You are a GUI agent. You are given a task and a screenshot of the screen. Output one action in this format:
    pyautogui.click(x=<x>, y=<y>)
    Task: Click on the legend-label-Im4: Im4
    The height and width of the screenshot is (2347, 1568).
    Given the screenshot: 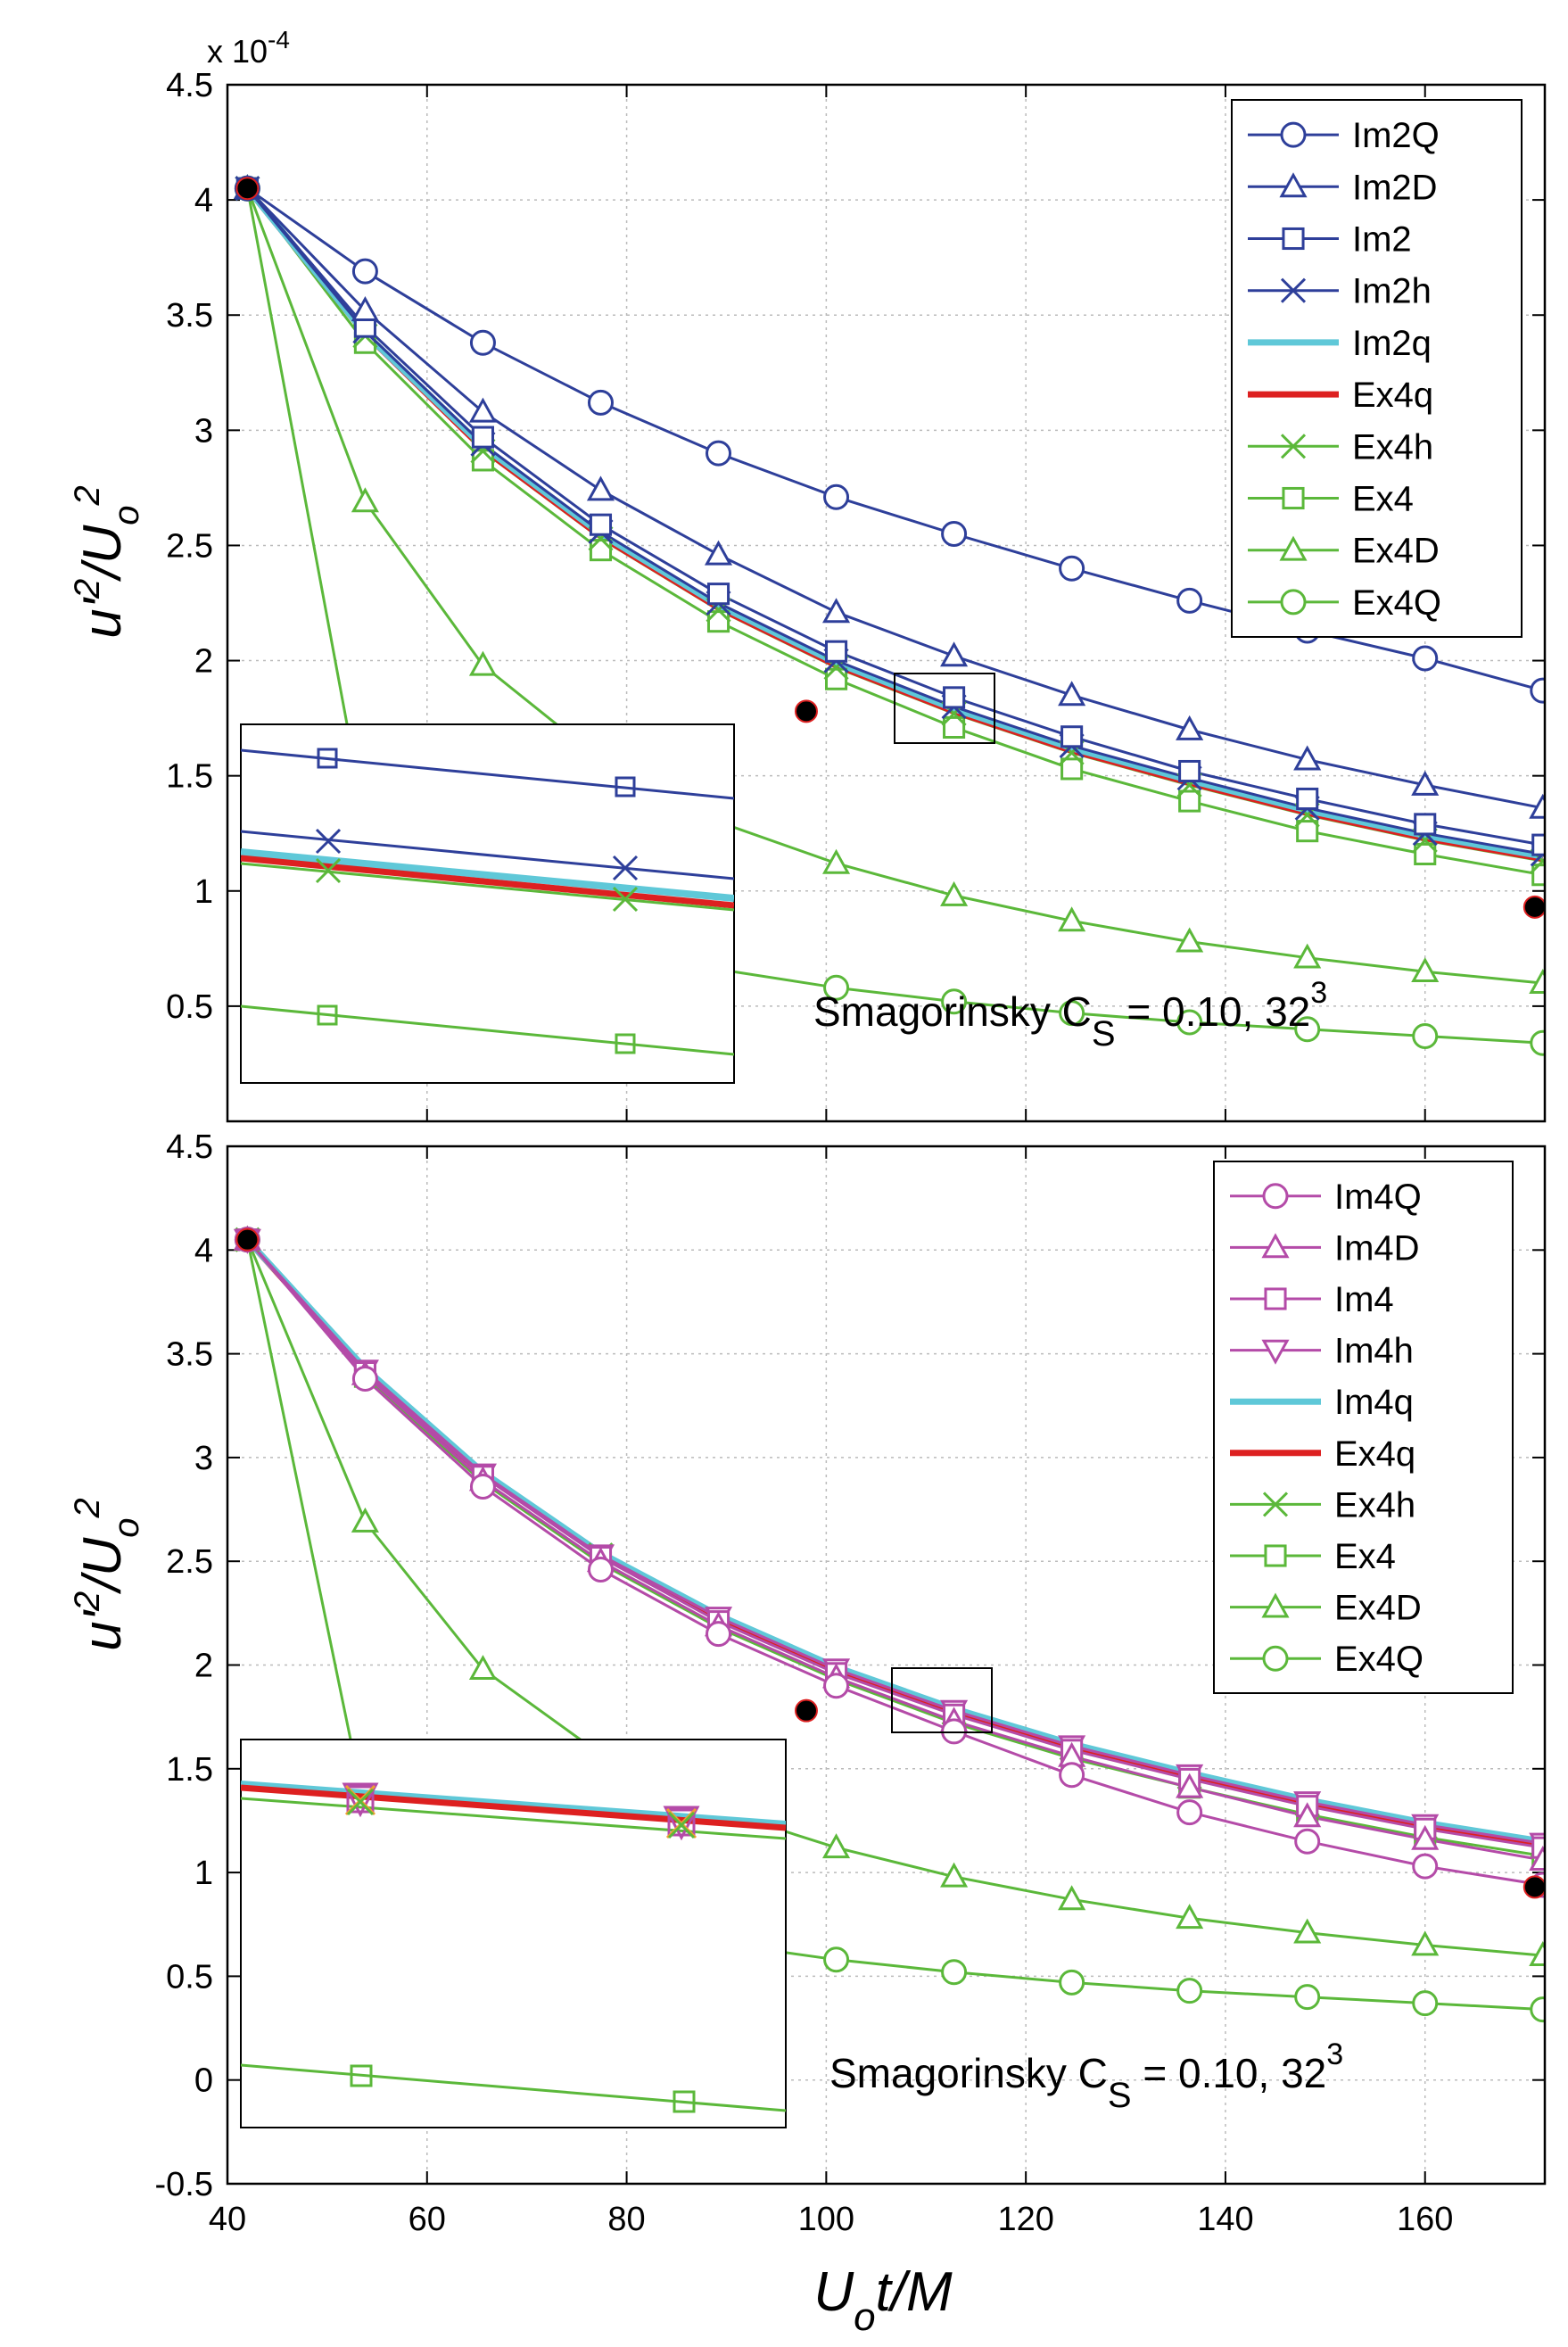 What is the action you would take?
    pyautogui.click(x=1364, y=1299)
    